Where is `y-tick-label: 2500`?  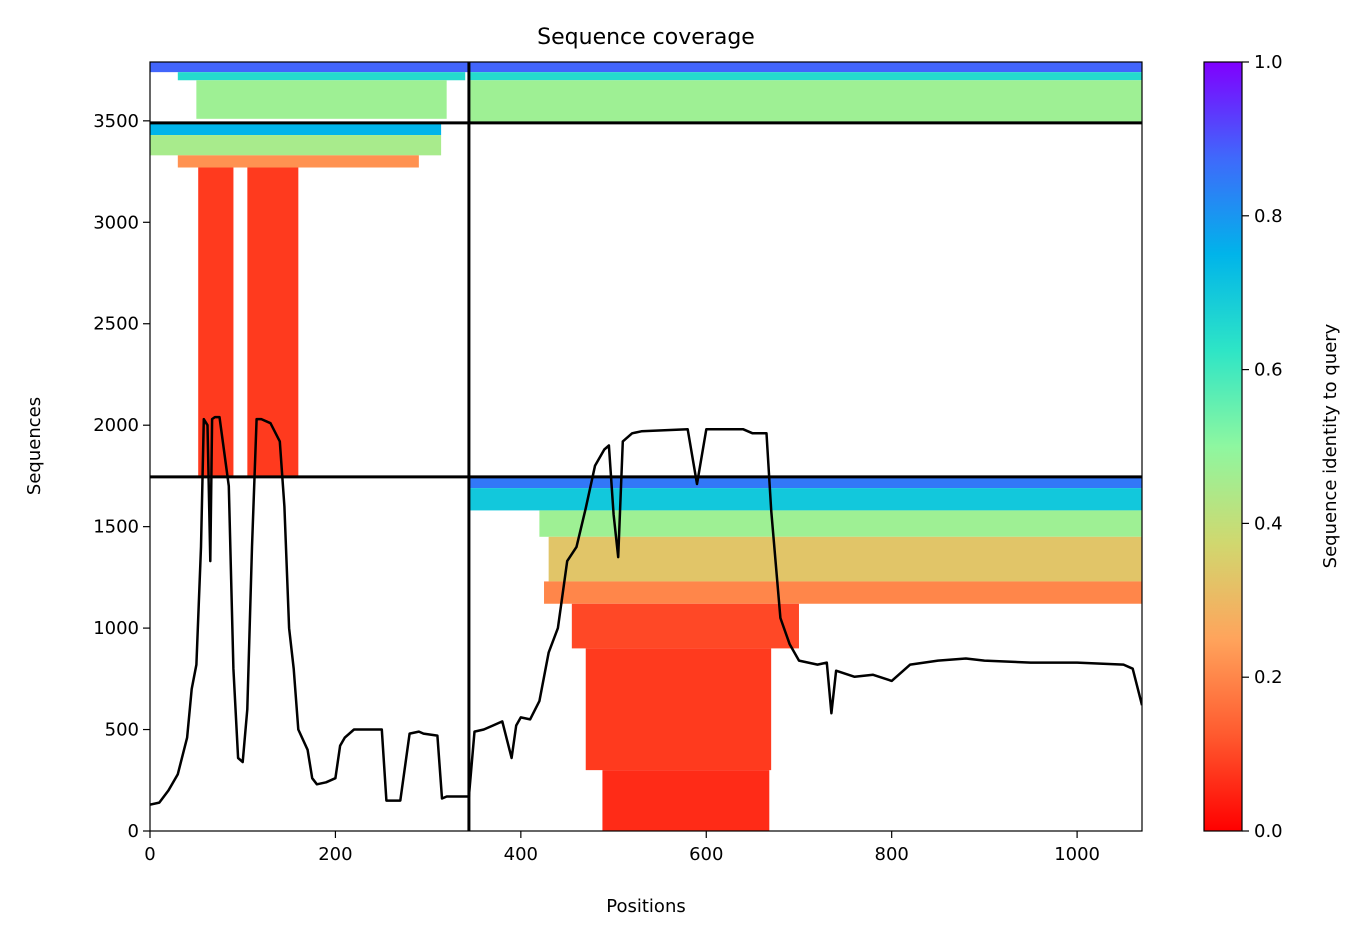 y-tick-label: 2500 is located at coordinates (116, 324).